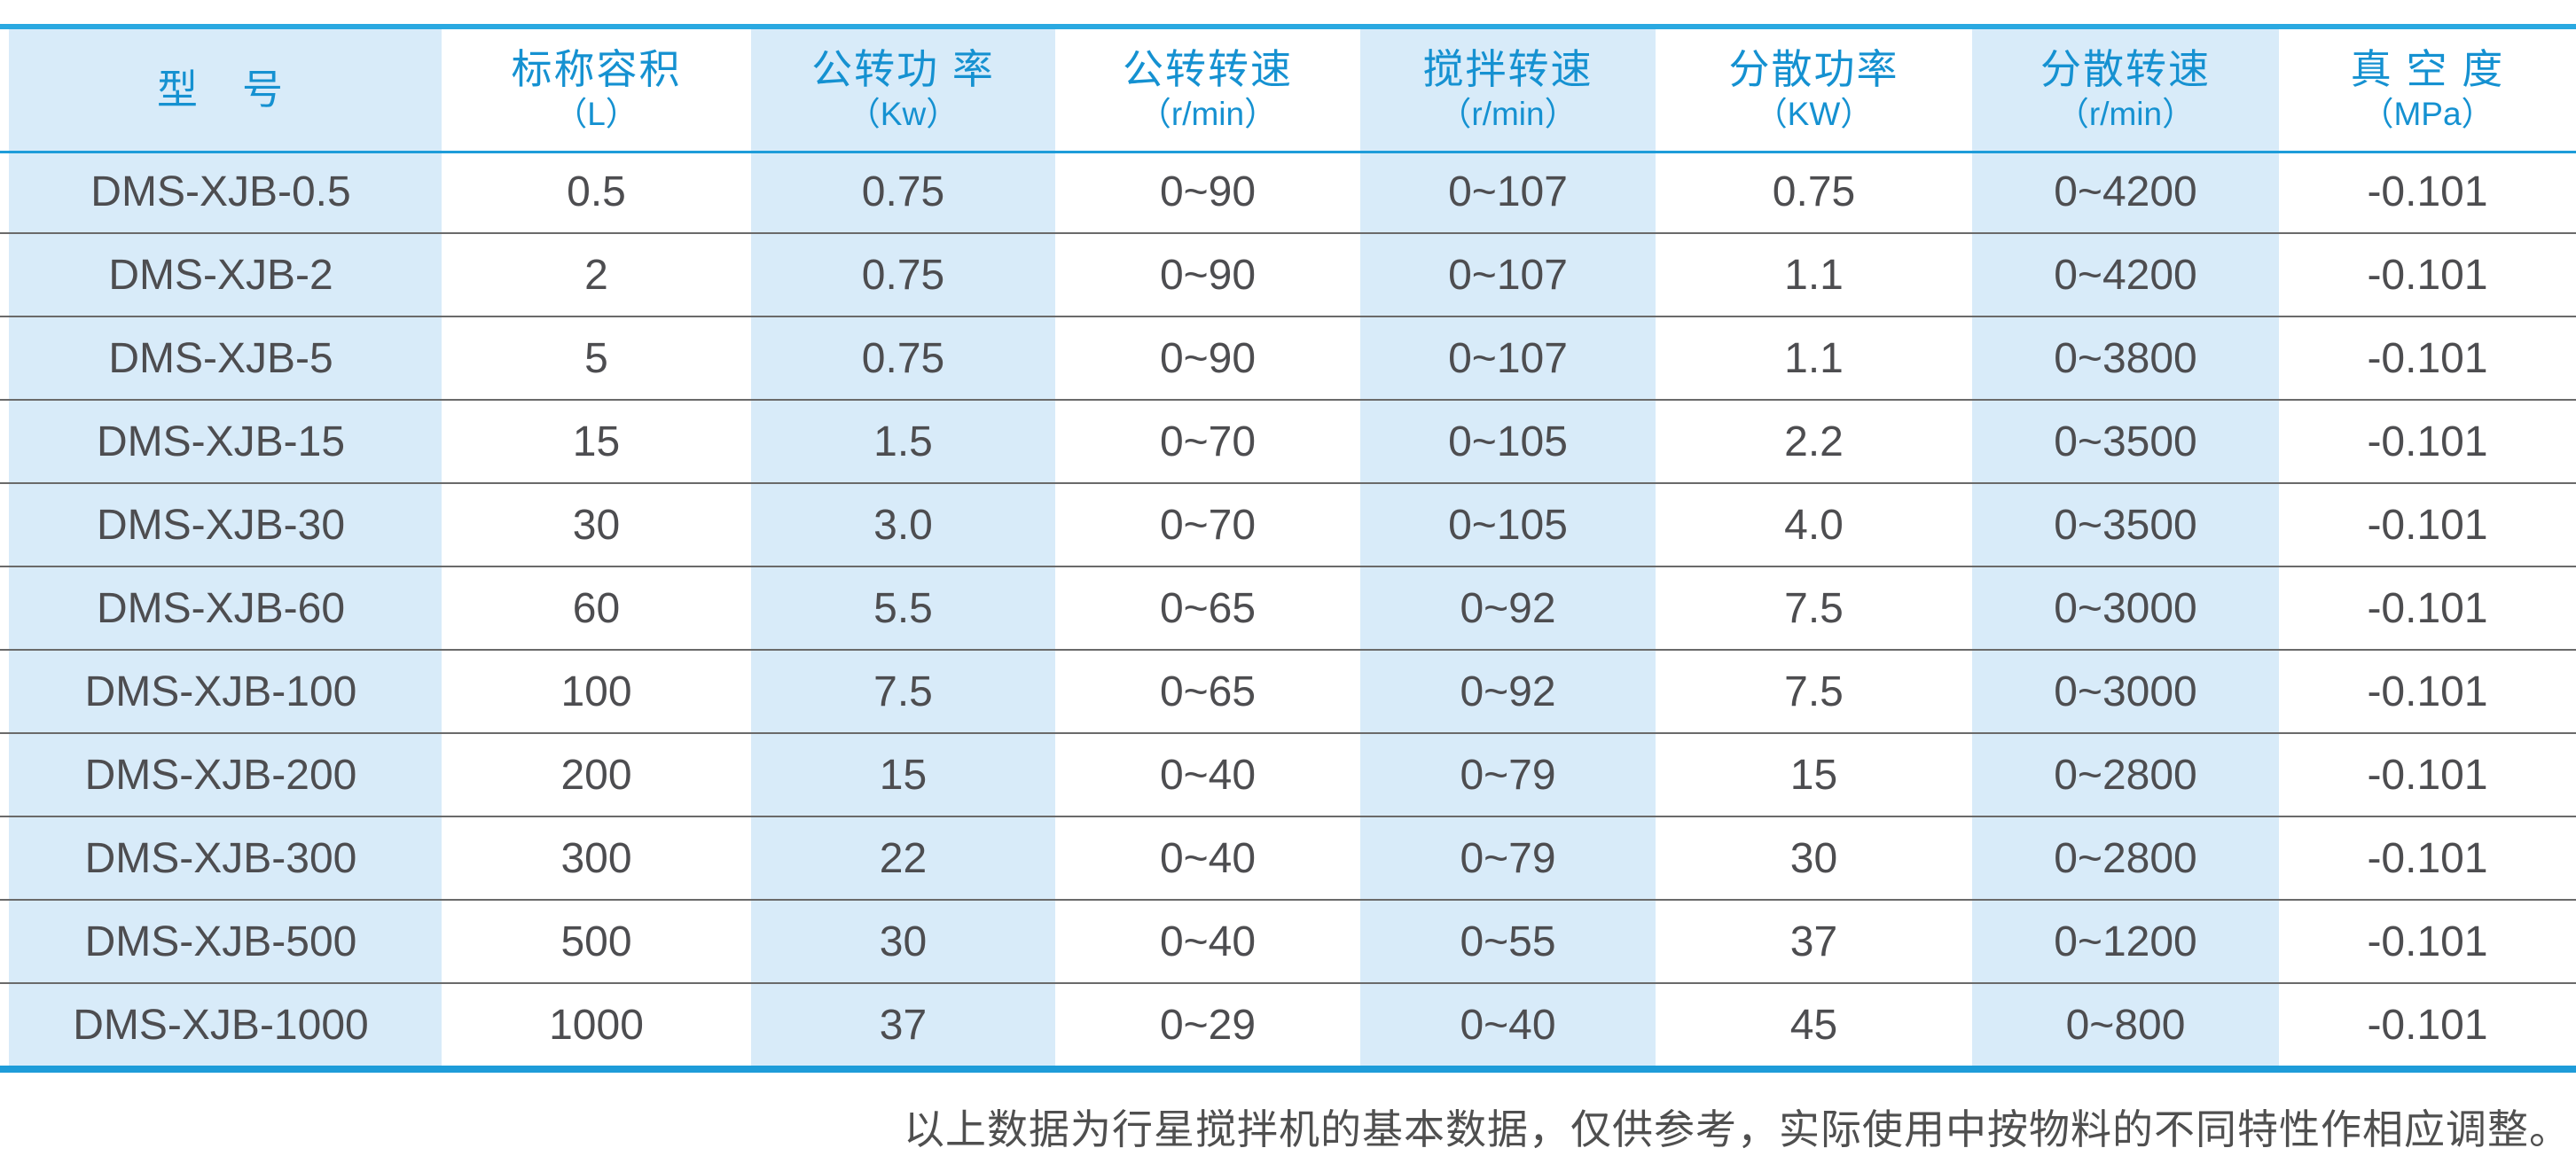 The height and width of the screenshot is (1156, 2576). I want to click on header-vacuum-degree: 真 空 度 （MPa）, so click(2427, 90).